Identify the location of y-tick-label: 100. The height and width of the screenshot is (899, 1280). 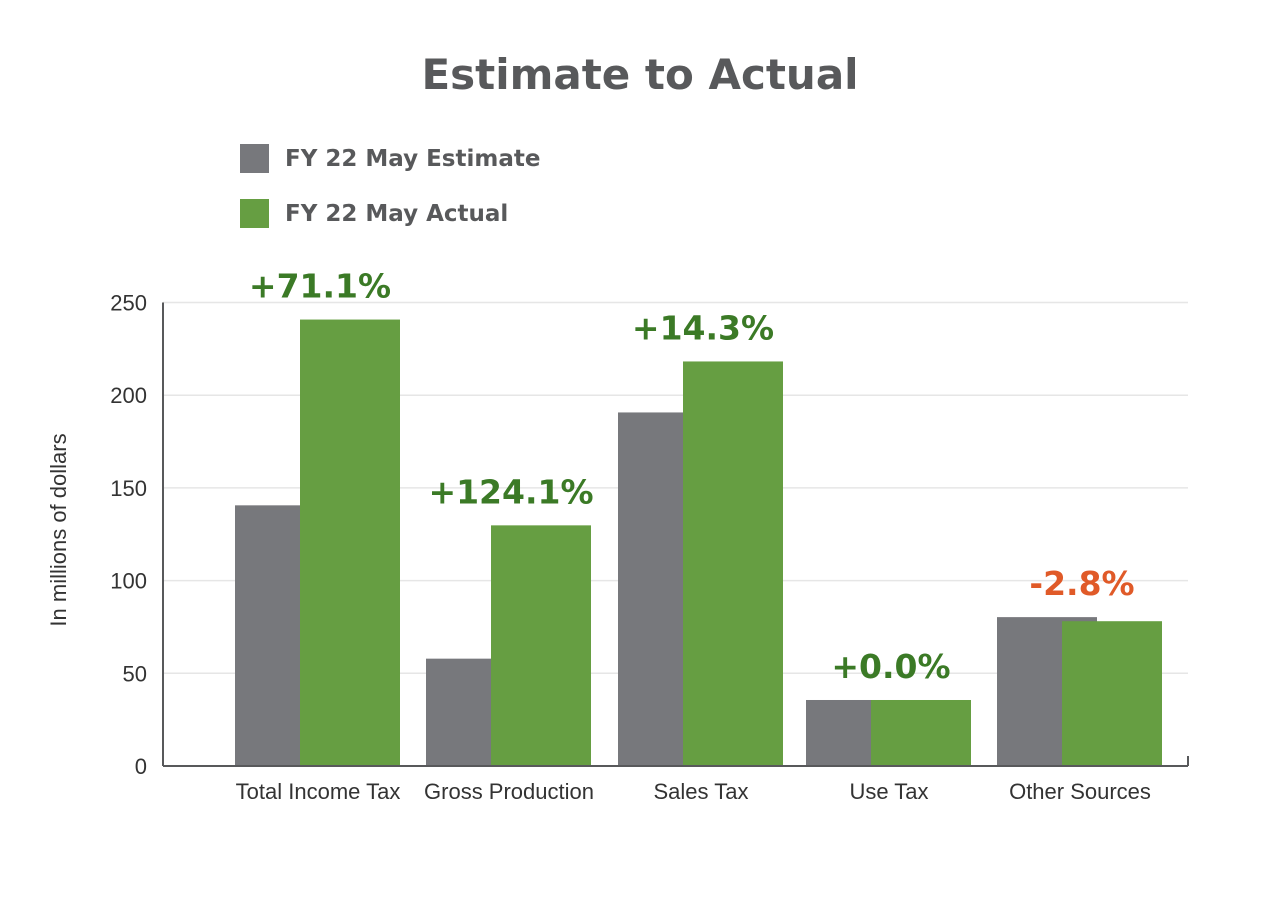
(128, 581).